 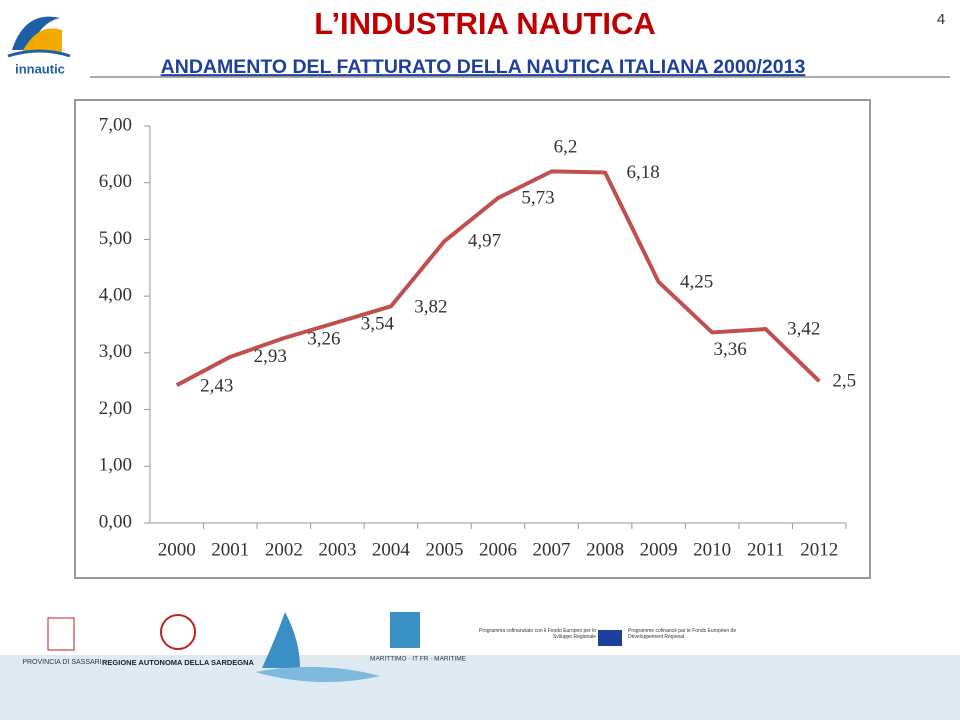 I want to click on value-label: 3,42, so click(x=803, y=328).